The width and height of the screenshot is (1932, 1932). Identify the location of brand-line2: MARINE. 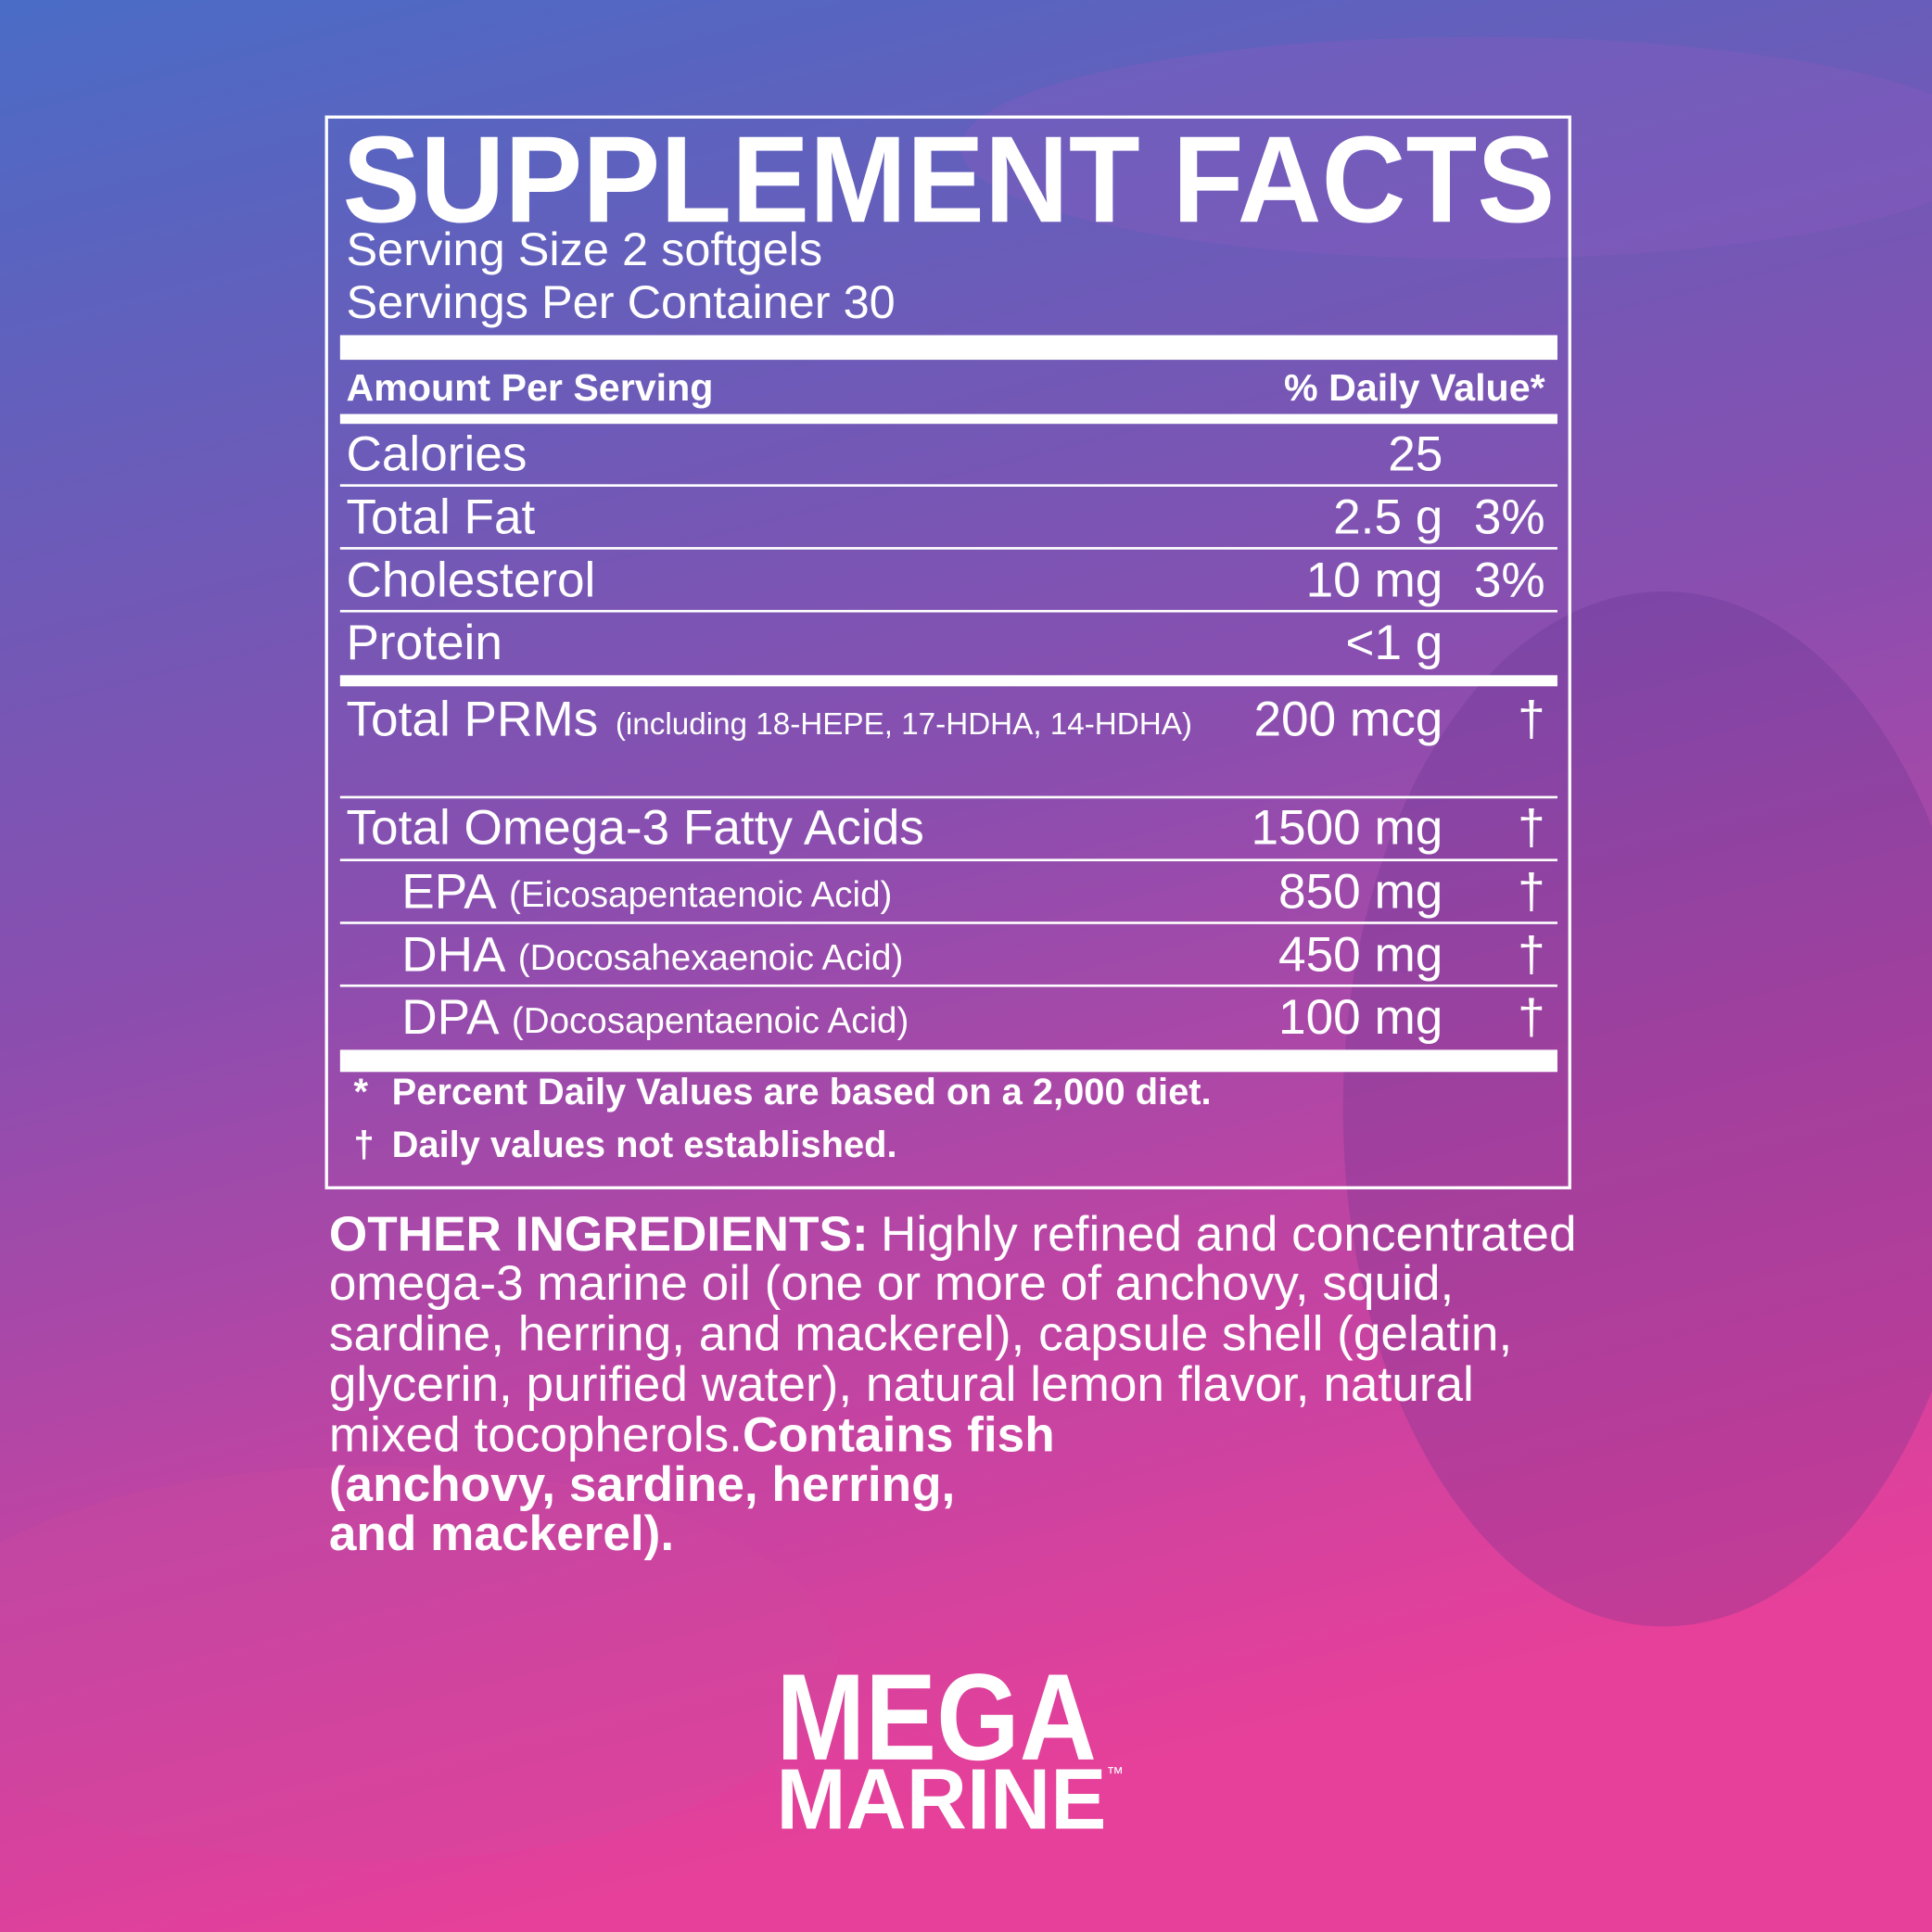
(941, 1798).